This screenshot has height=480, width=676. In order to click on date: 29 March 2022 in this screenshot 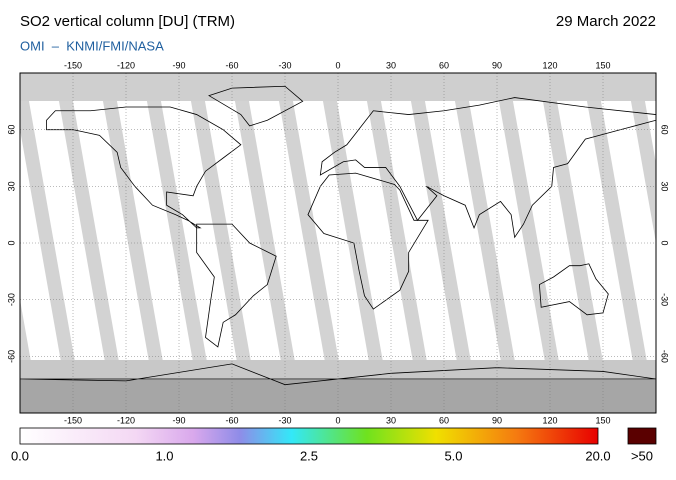, I will do `click(606, 21)`.